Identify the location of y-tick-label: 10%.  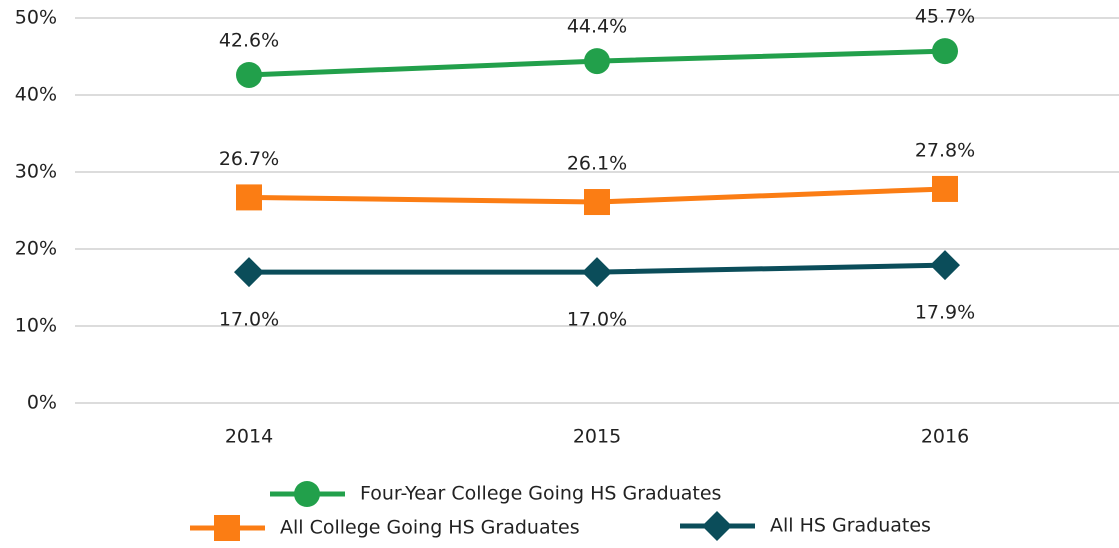
(36, 326).